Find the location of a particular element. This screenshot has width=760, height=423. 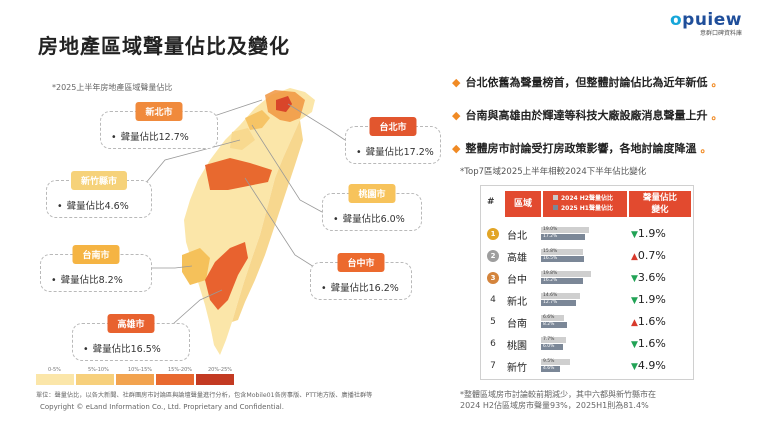

tainan-region is located at coordinates (196, 266).